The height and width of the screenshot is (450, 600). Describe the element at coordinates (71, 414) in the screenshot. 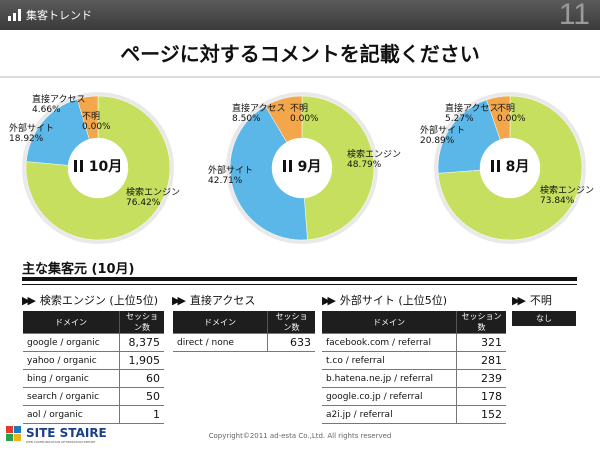

I see `row-domain: aol / organic` at that location.